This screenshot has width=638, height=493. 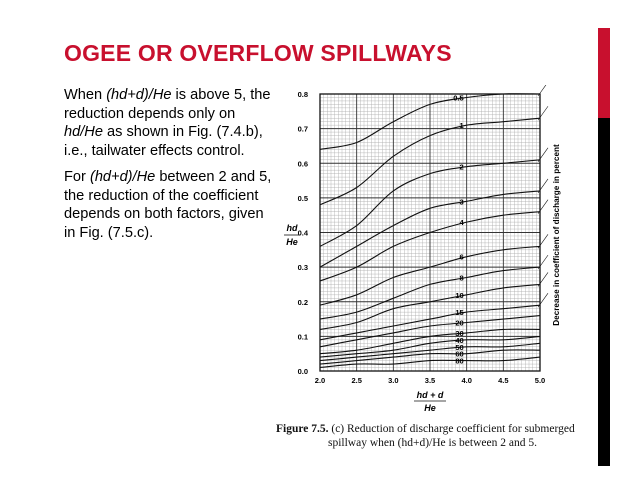 What do you see at coordinates (303, 267) in the screenshot?
I see `y-tick-label: 0.3` at bounding box center [303, 267].